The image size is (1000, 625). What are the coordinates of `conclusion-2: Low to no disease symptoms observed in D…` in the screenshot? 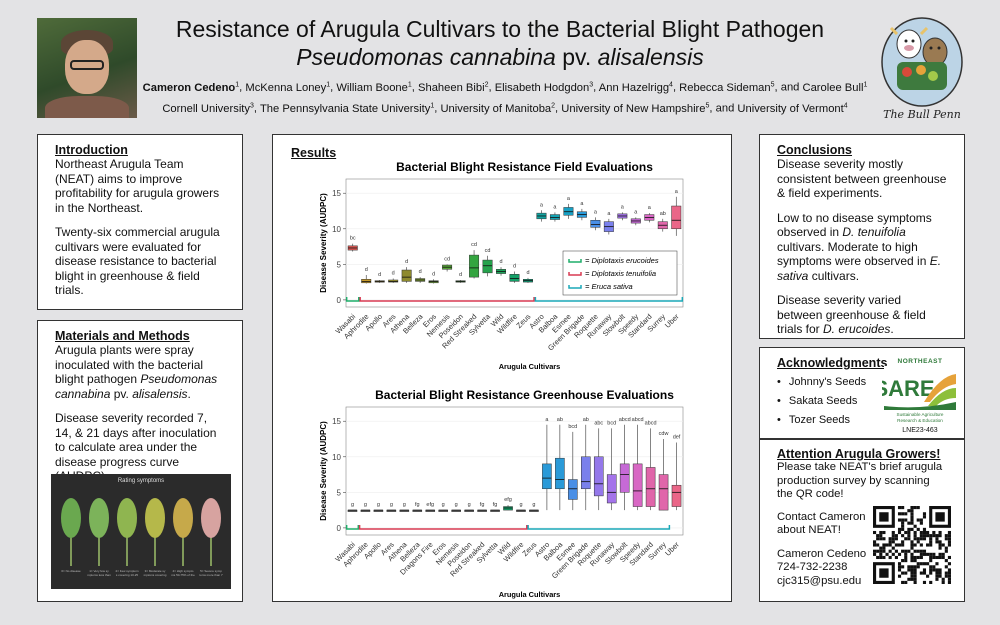 It's located at (859, 246).